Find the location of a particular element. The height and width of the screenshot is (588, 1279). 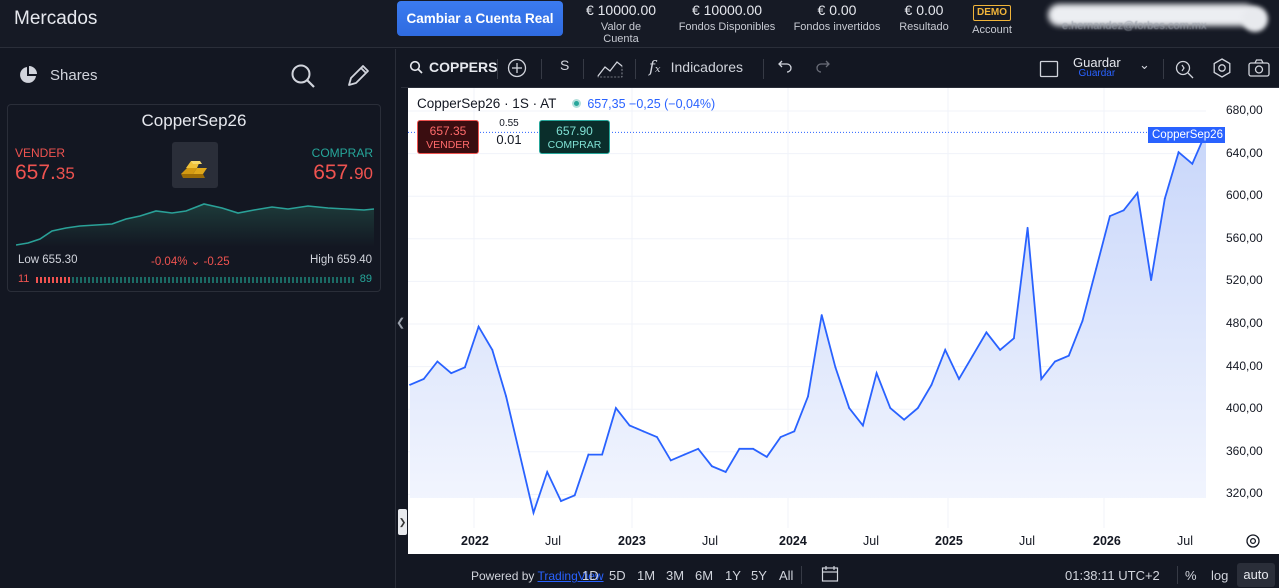

tradingview-link: TradingView is located at coordinates (570, 576).